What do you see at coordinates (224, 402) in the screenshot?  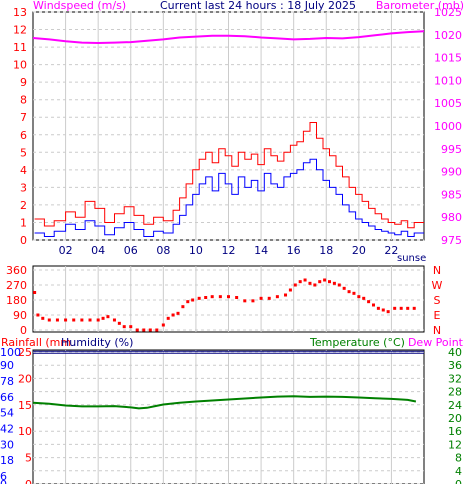 I see `temperature-line` at bounding box center [224, 402].